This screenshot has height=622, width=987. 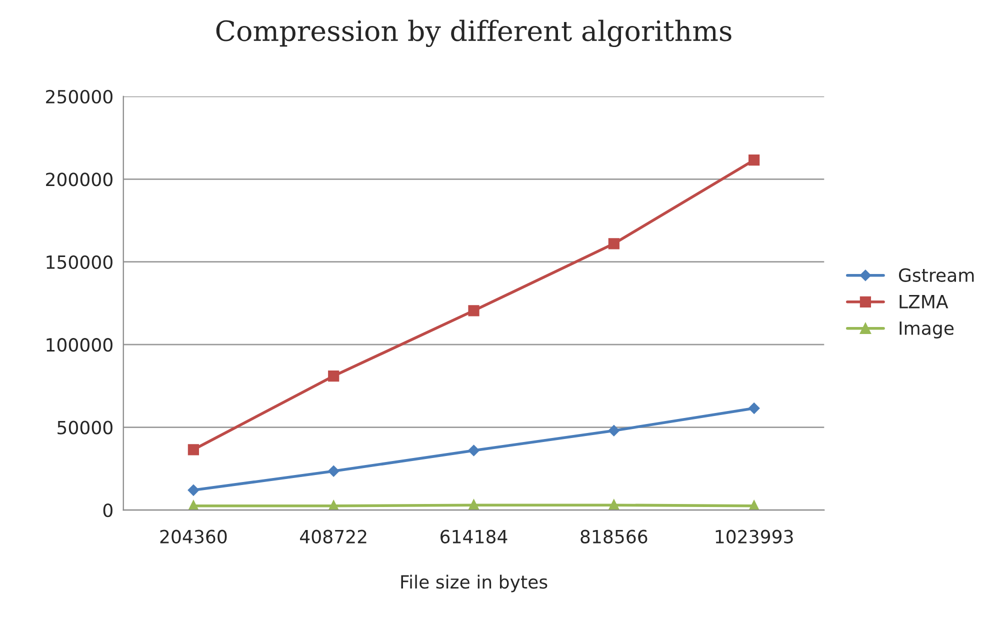 I want to click on x-tick-label: 408722, so click(x=333, y=537).